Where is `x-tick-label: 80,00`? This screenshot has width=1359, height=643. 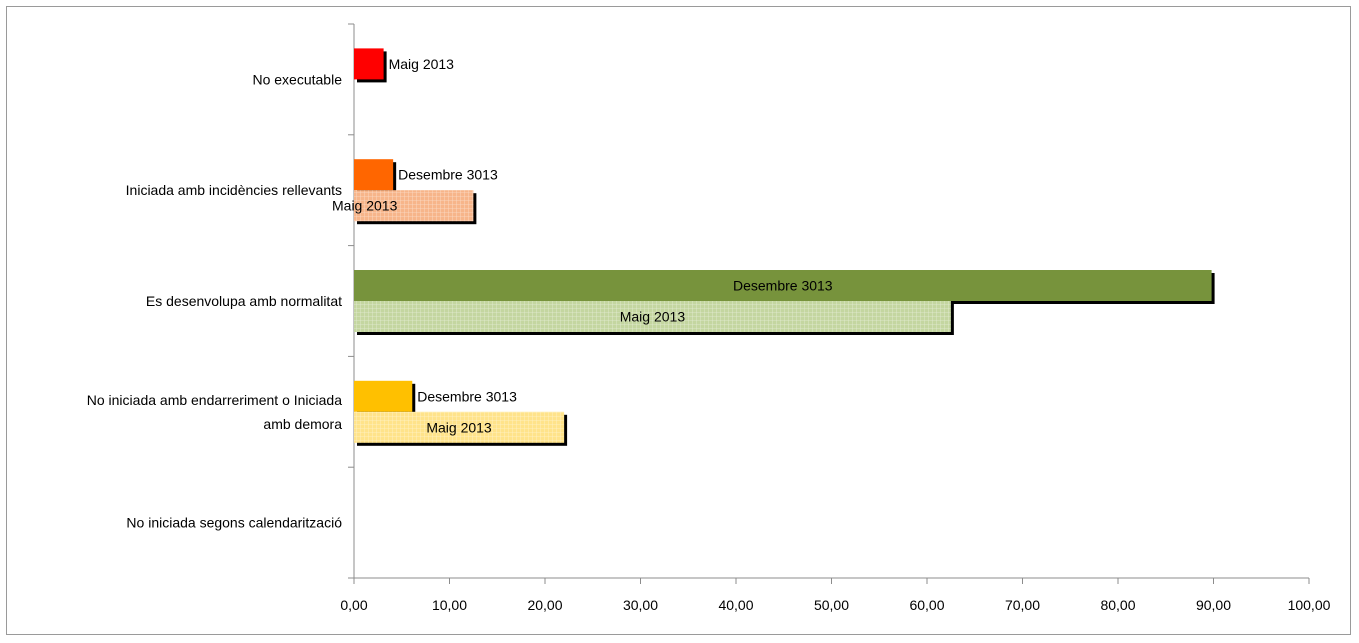
x-tick-label: 80,00 is located at coordinates (1117, 605).